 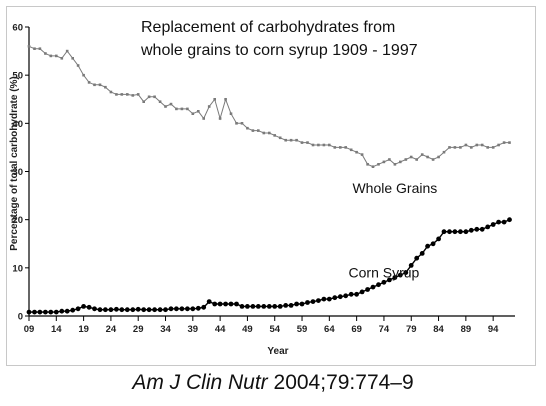 I want to click on annotations: Whole Grains Corn Syrup, so click(x=393, y=230).